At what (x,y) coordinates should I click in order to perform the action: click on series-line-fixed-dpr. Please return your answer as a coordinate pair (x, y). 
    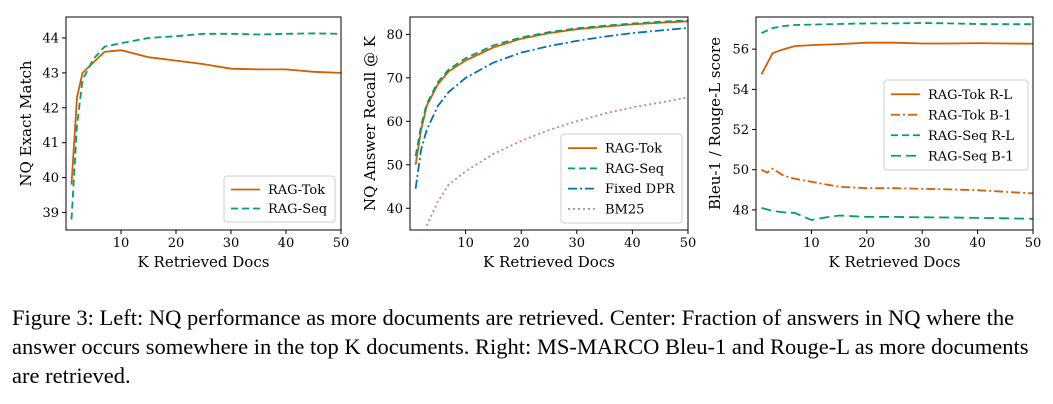
    Looking at the image, I should click on (551, 108).